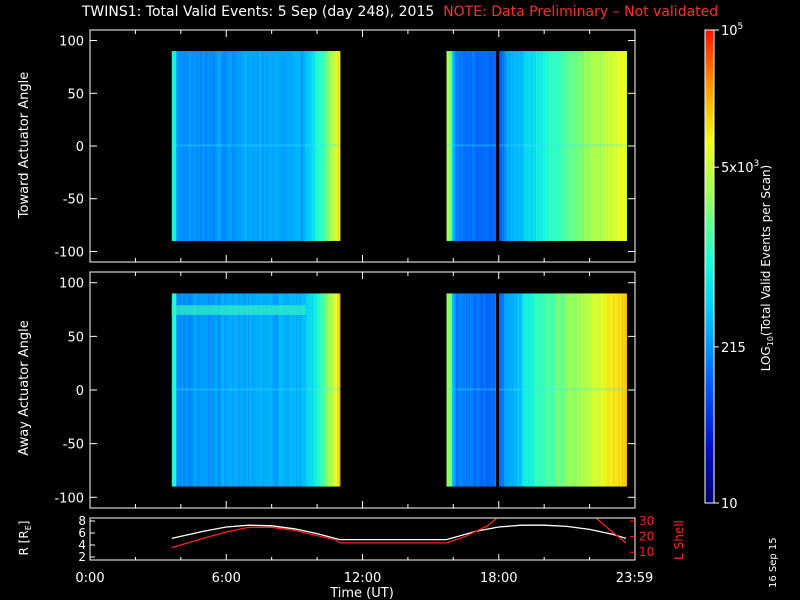  What do you see at coordinates (28, 527) in the screenshot?
I see `rlabel-sub: E` at bounding box center [28, 527].